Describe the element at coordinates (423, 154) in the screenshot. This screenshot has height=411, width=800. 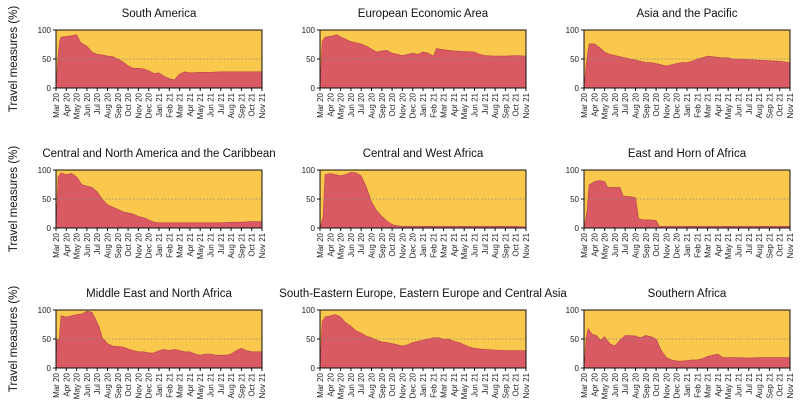
I see `panel-title: Central and West Africa` at that location.